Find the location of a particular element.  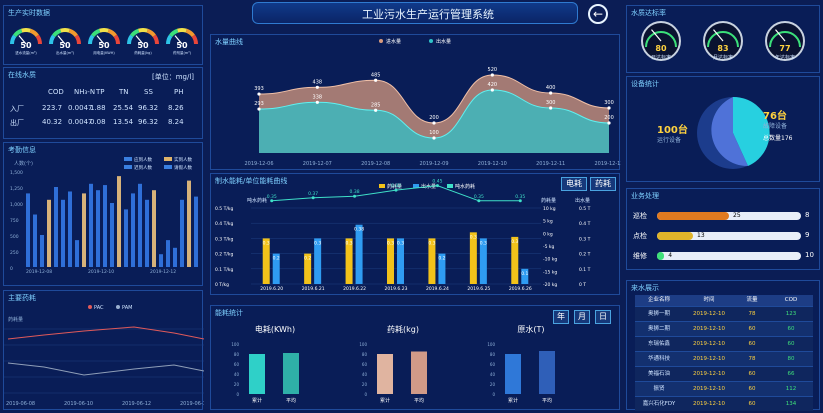

energy-xtick: 2019.6.24 is located at coordinates (437, 289).